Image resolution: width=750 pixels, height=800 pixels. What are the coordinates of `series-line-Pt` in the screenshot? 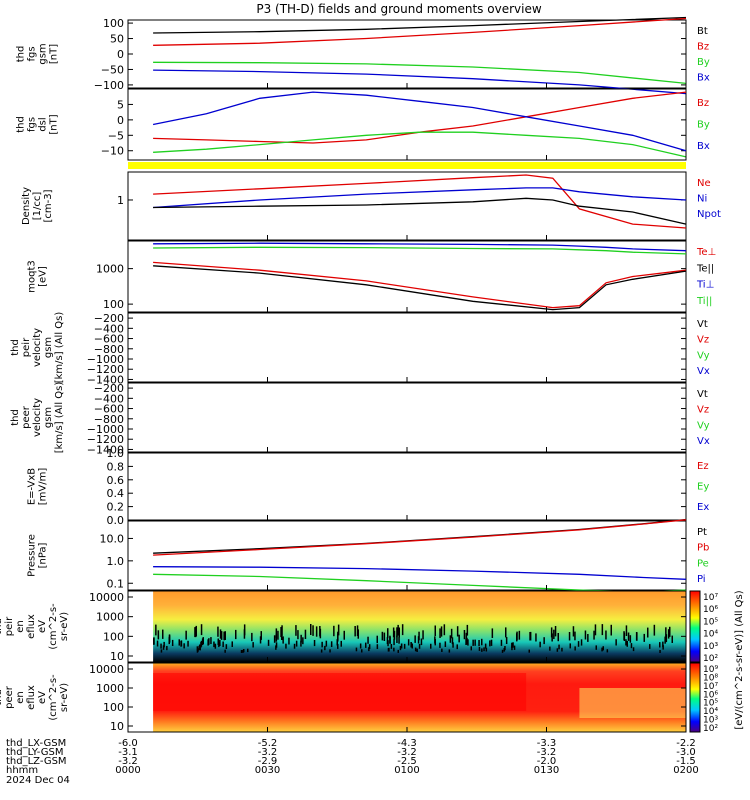 It's located at (420, 536).